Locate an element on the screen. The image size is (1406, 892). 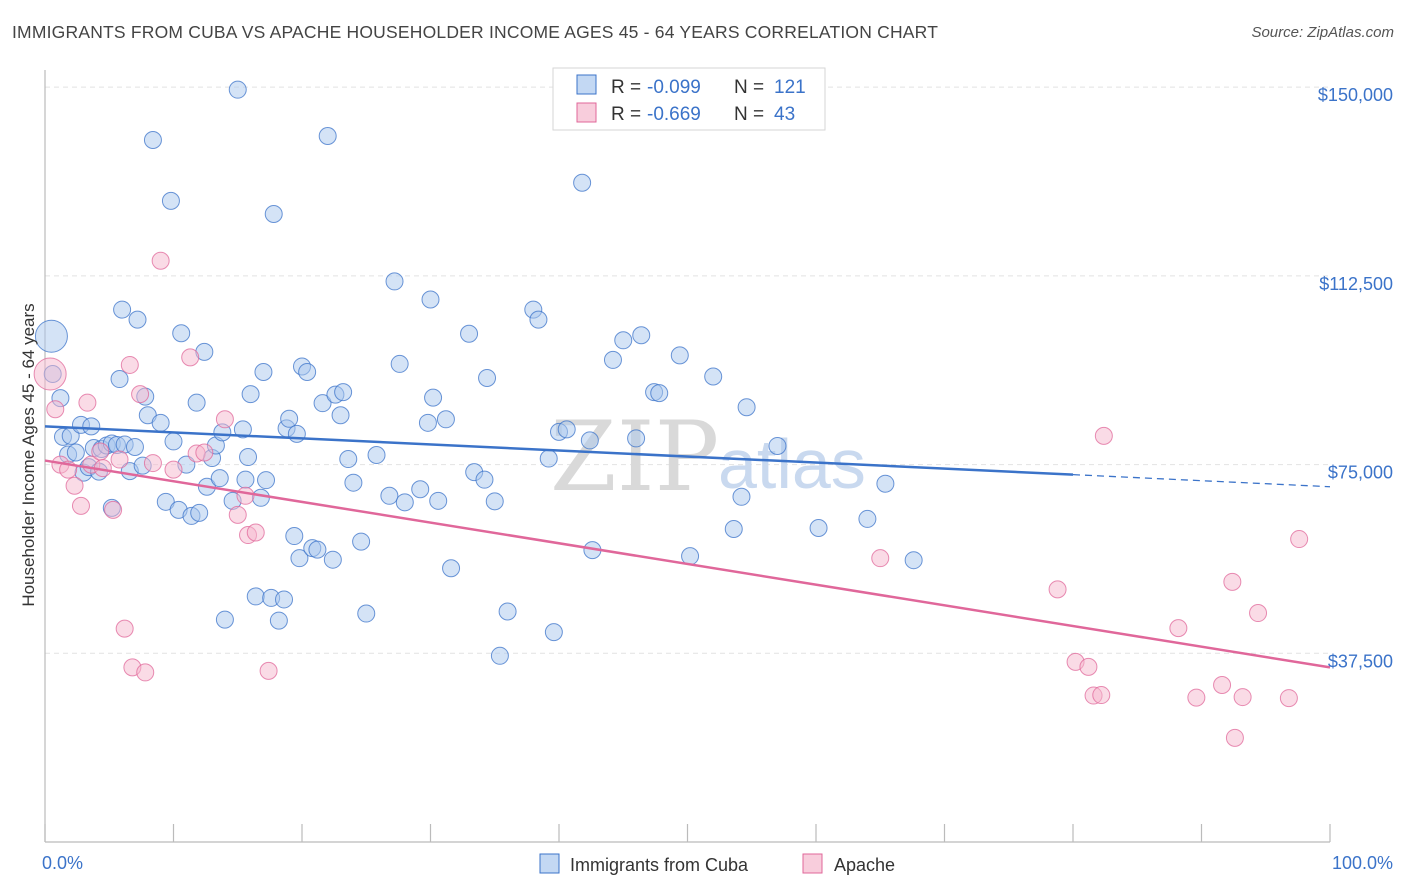
stats-legend: R = -0.099 N = 121 R = -0.669 N = 43 is located at coordinates (689, 99).